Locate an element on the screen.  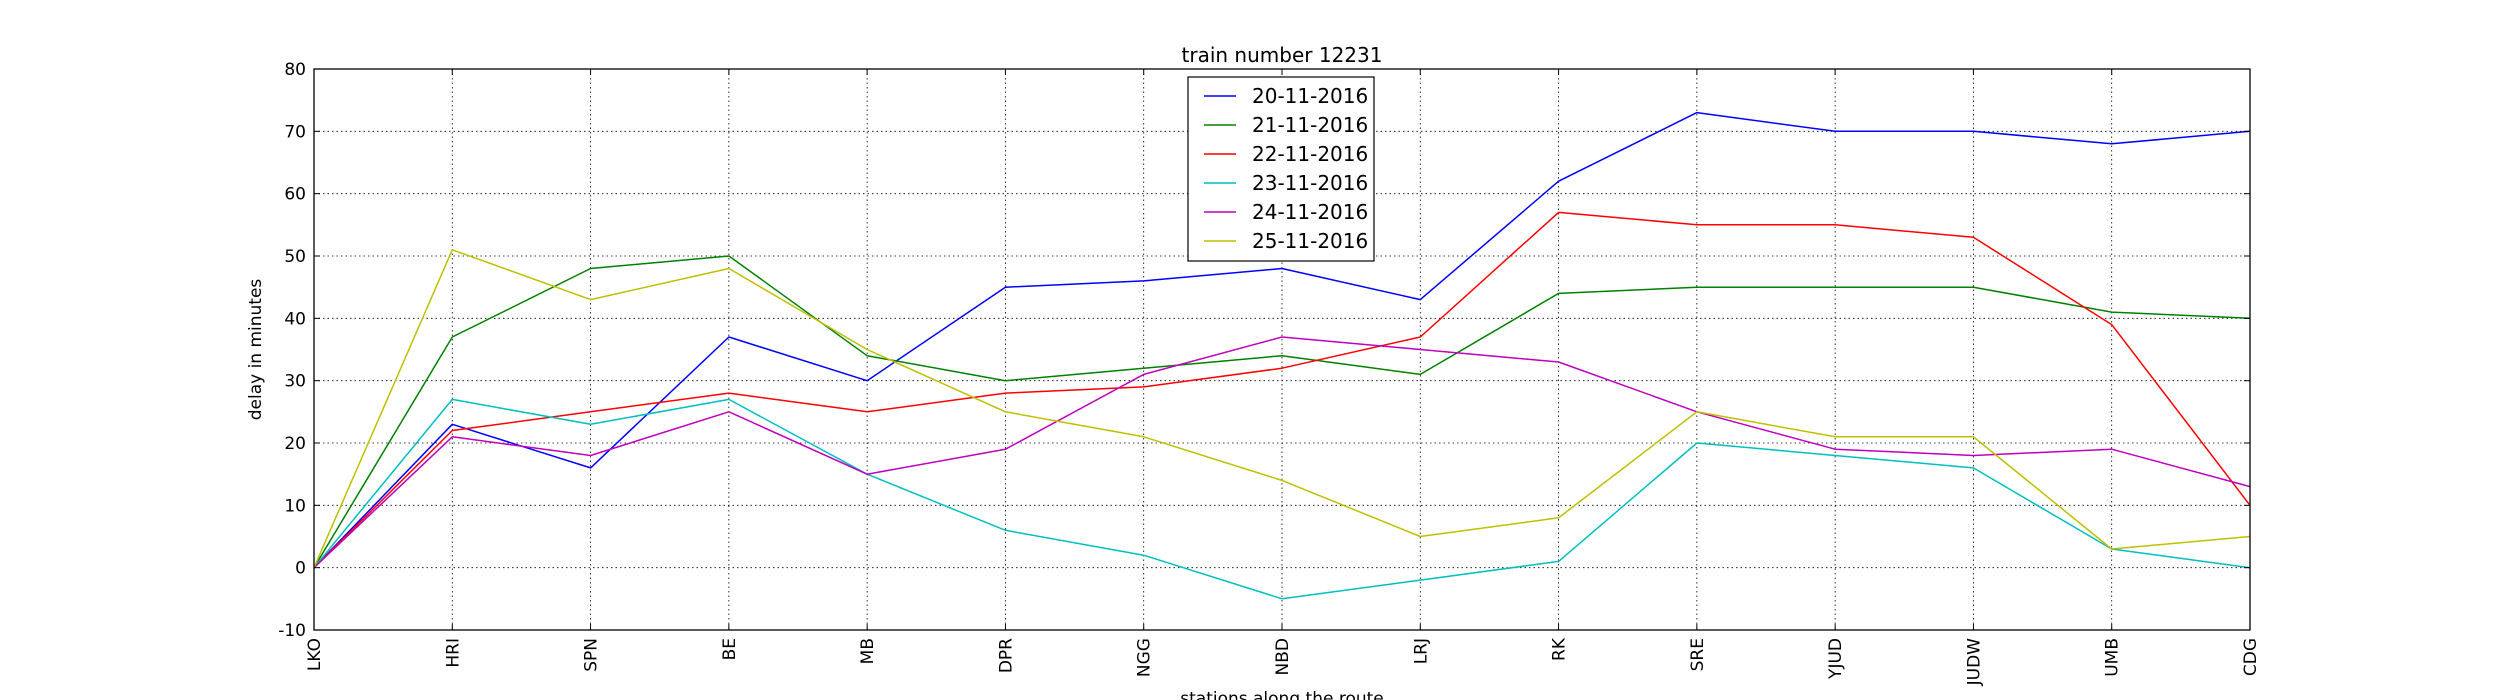
x-tick-label: NBD is located at coordinates (1283, 656).